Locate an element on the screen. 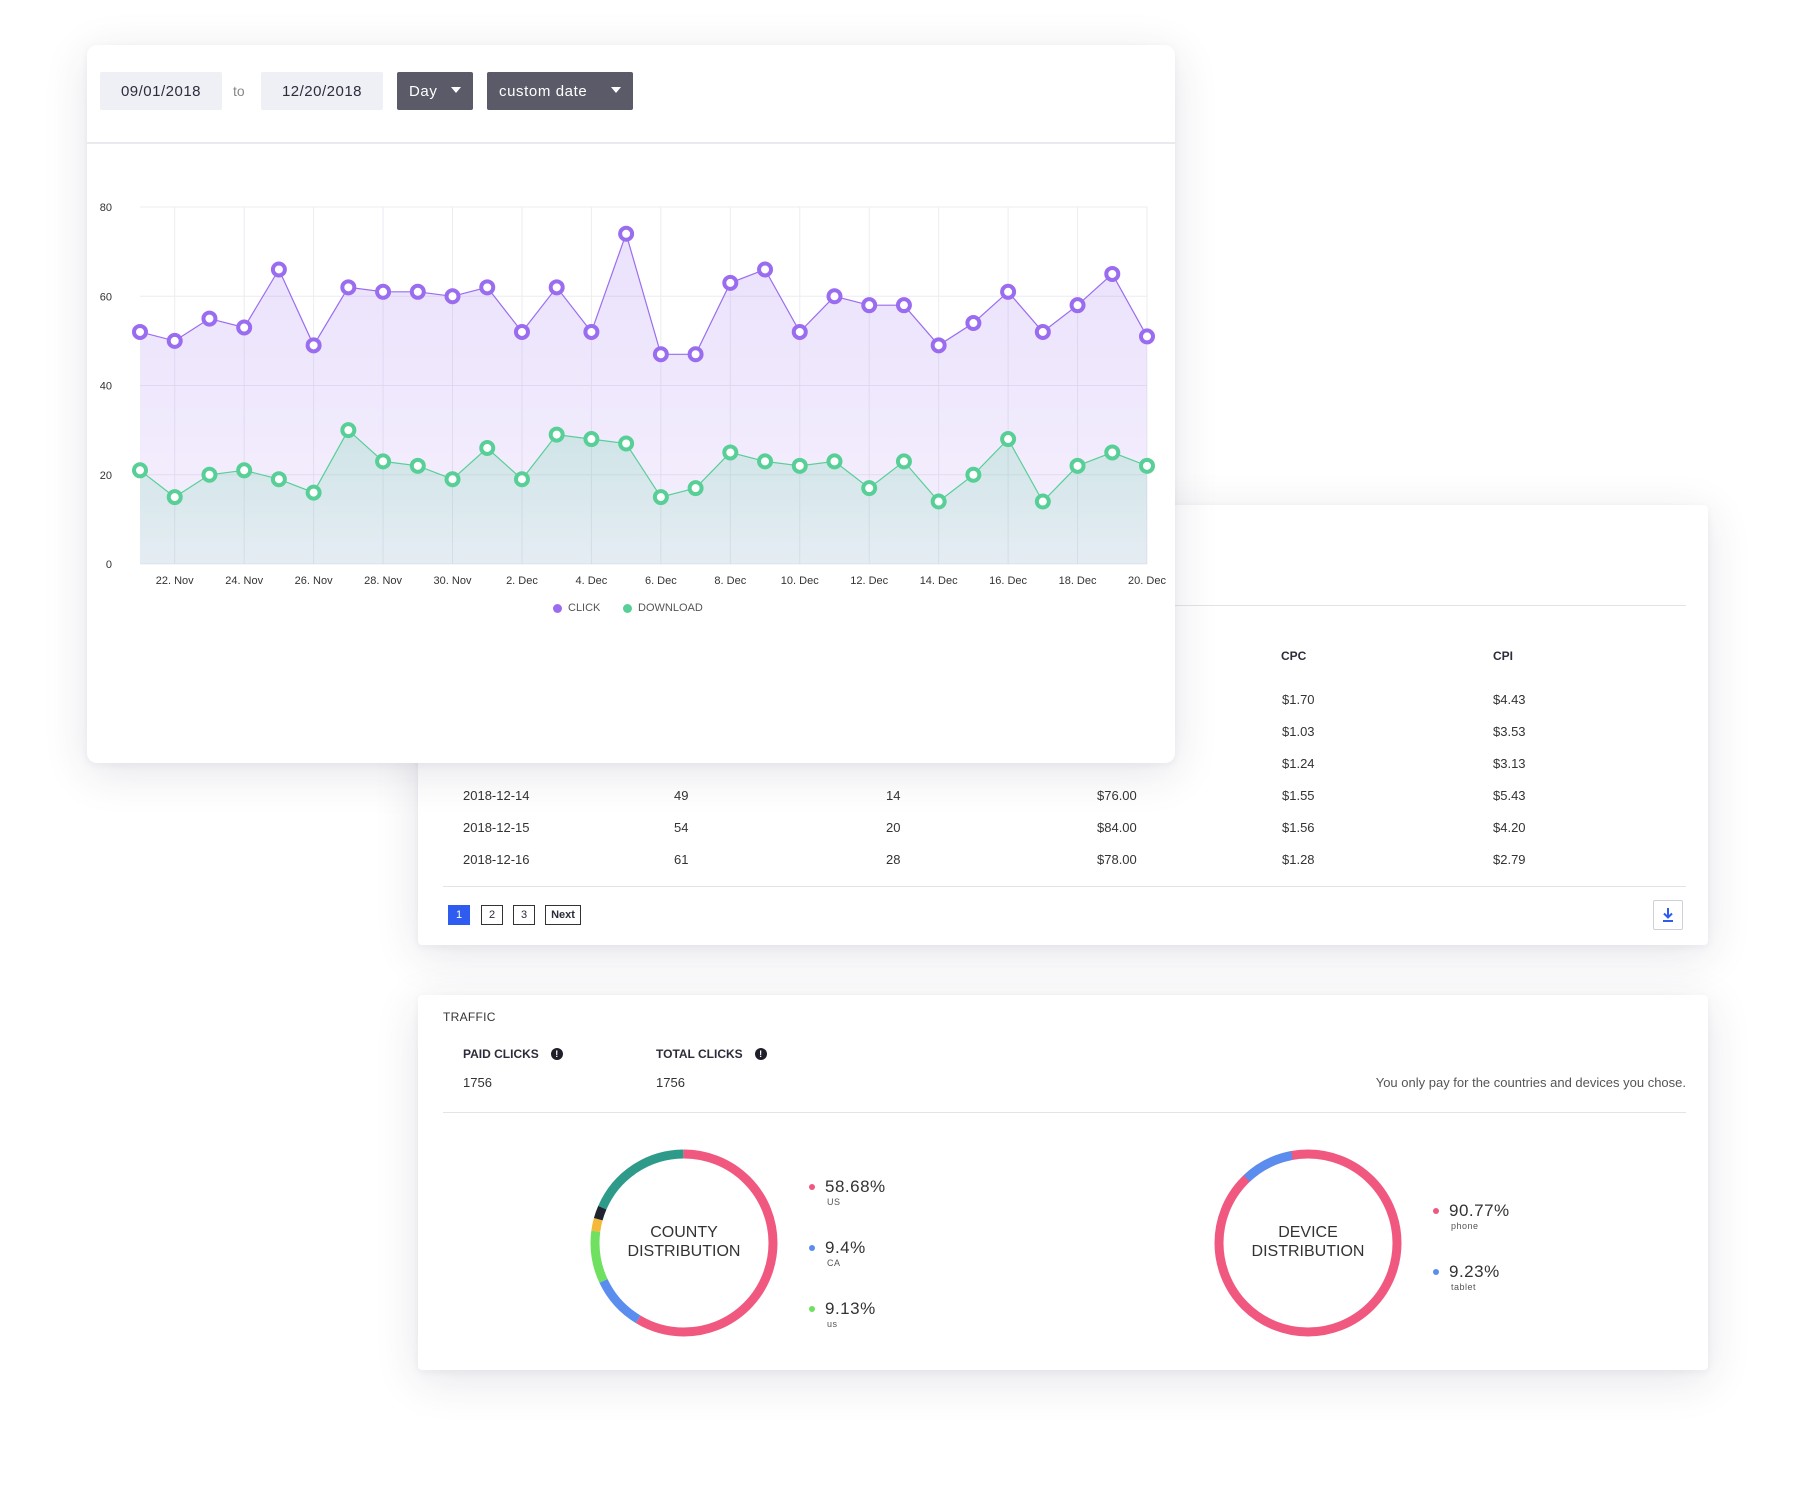 The width and height of the screenshot is (1803, 1503). x-tick-label: 6. Dec is located at coordinates (661, 581).